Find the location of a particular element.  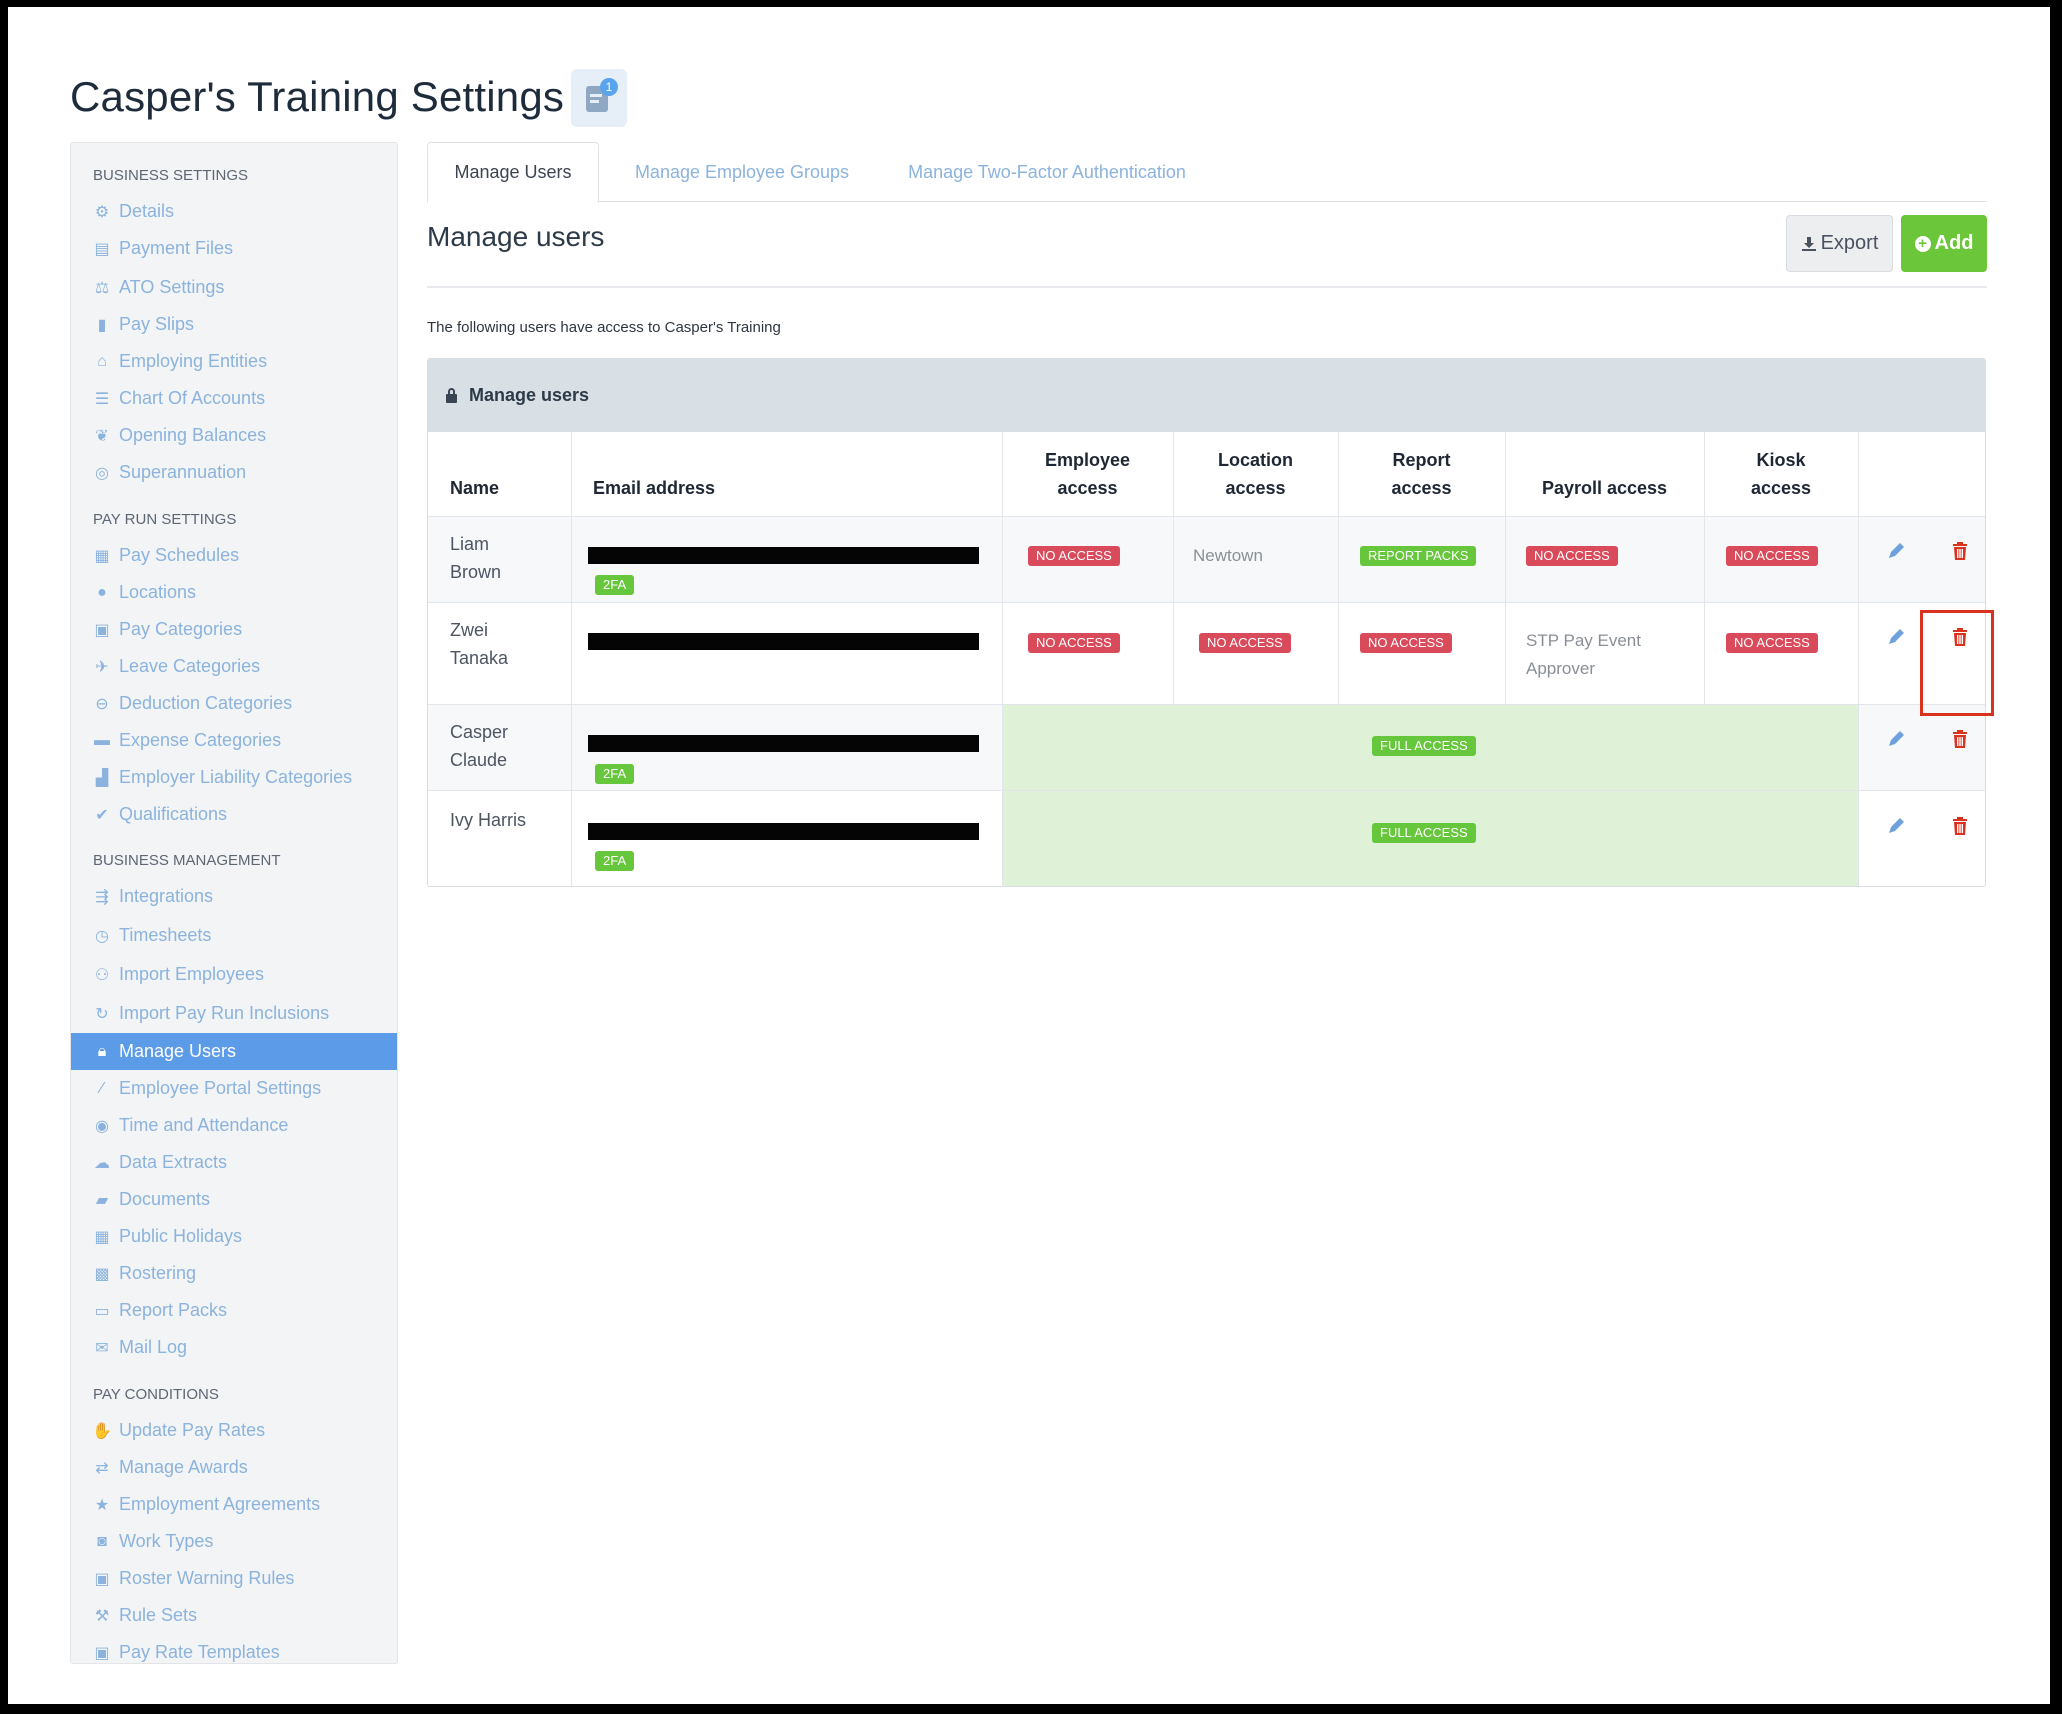

sidebar-item-label: Pay Rate Templates is located at coordinates (199, 1652).